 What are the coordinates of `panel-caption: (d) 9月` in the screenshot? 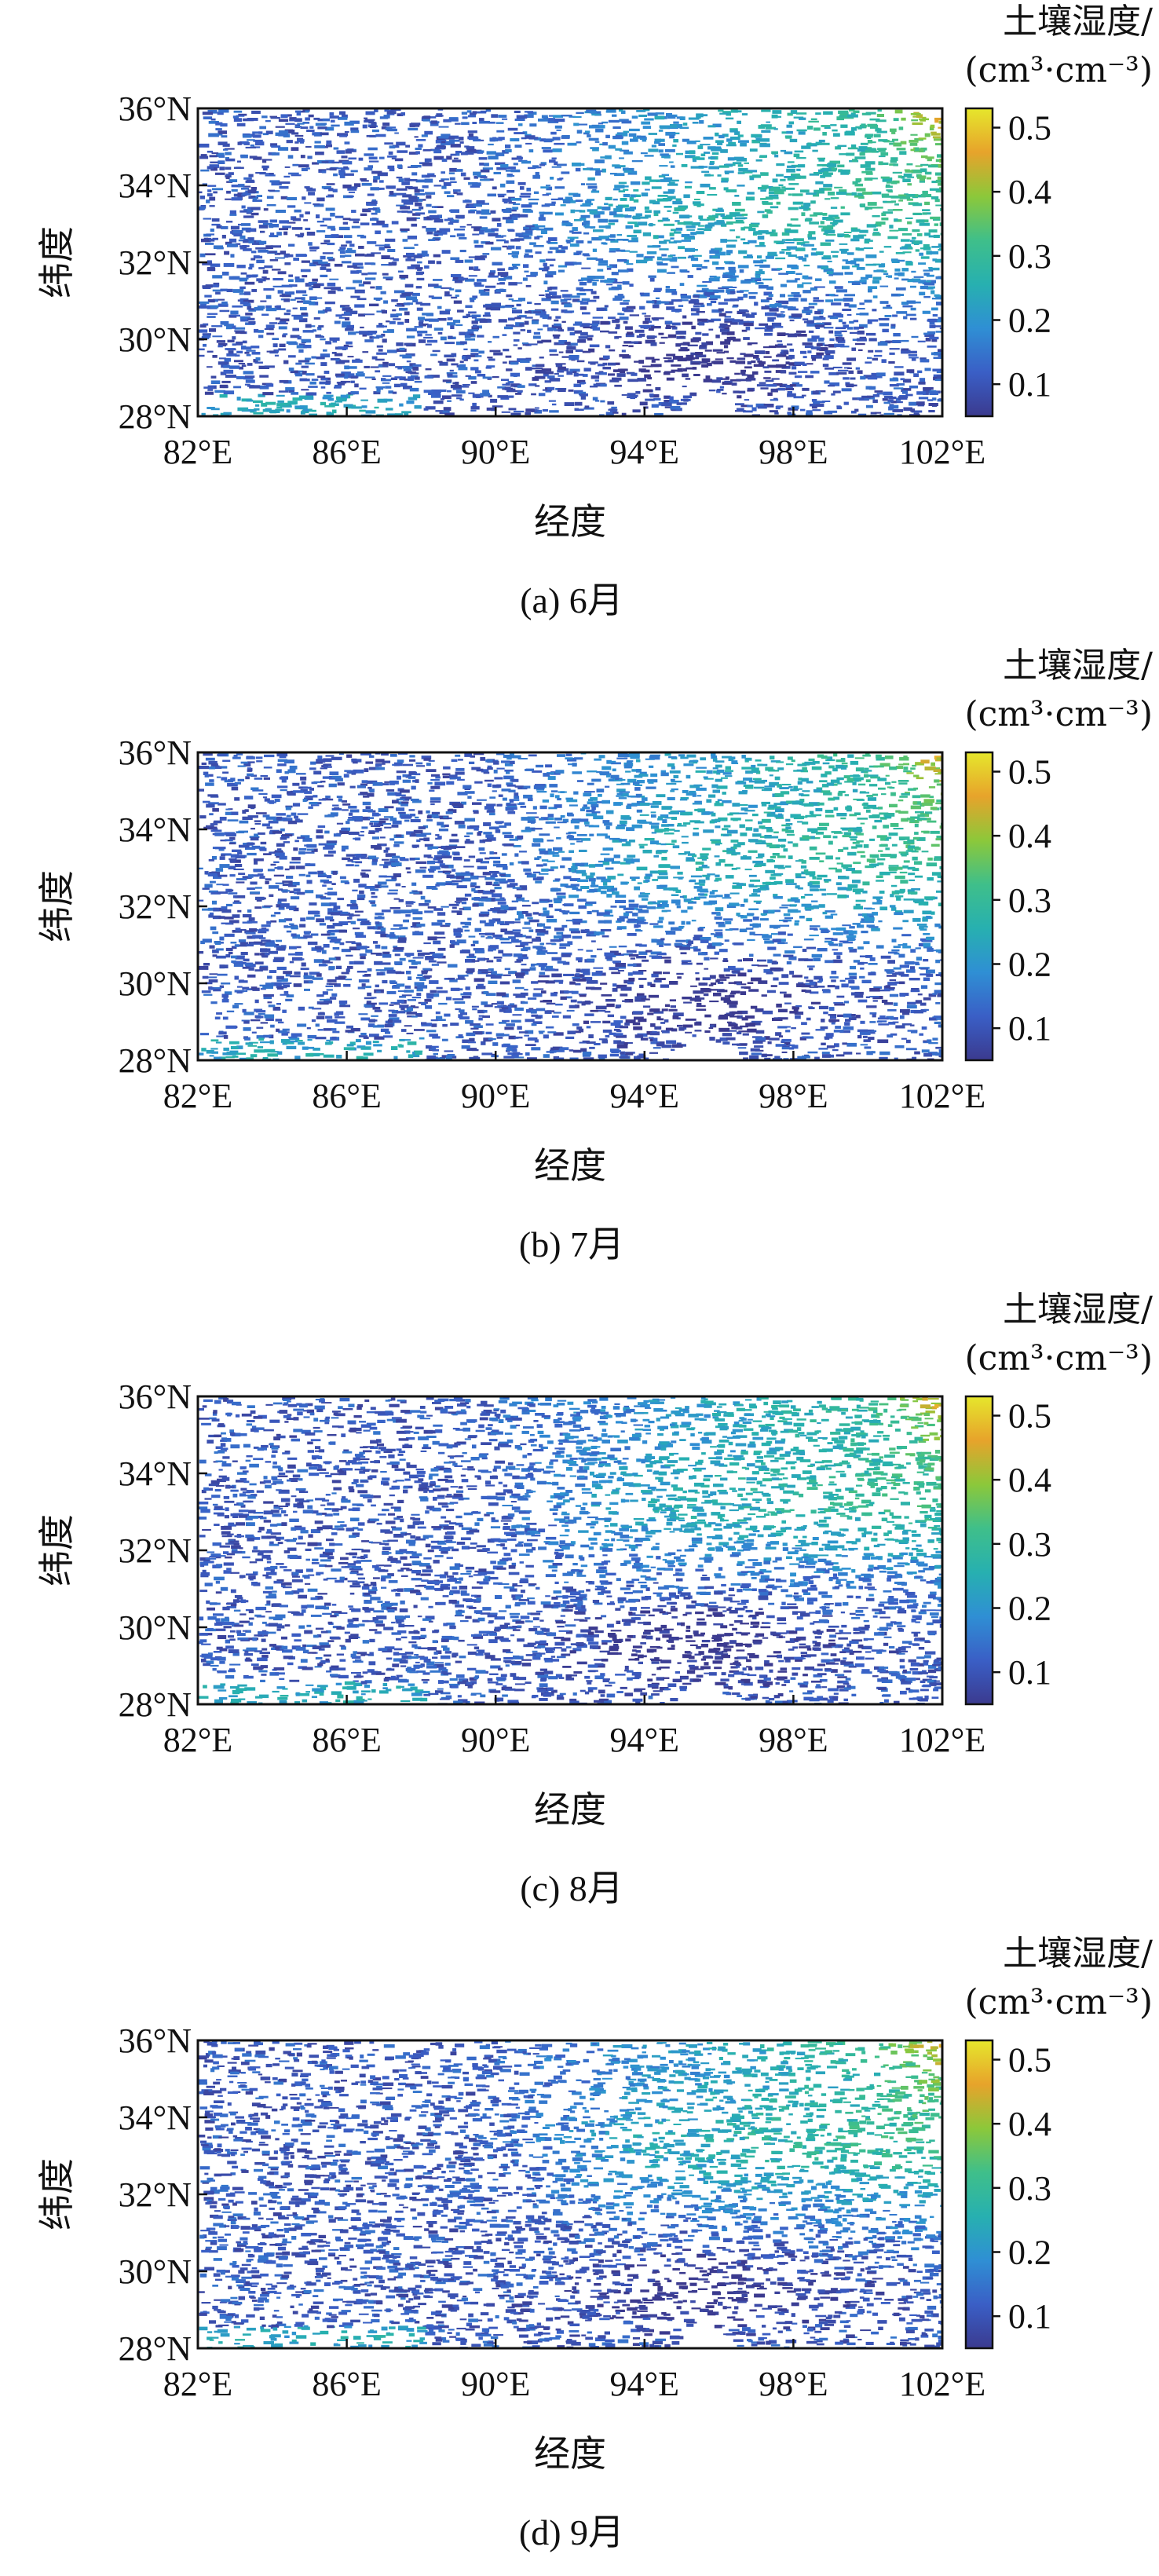 It's located at (571, 2532).